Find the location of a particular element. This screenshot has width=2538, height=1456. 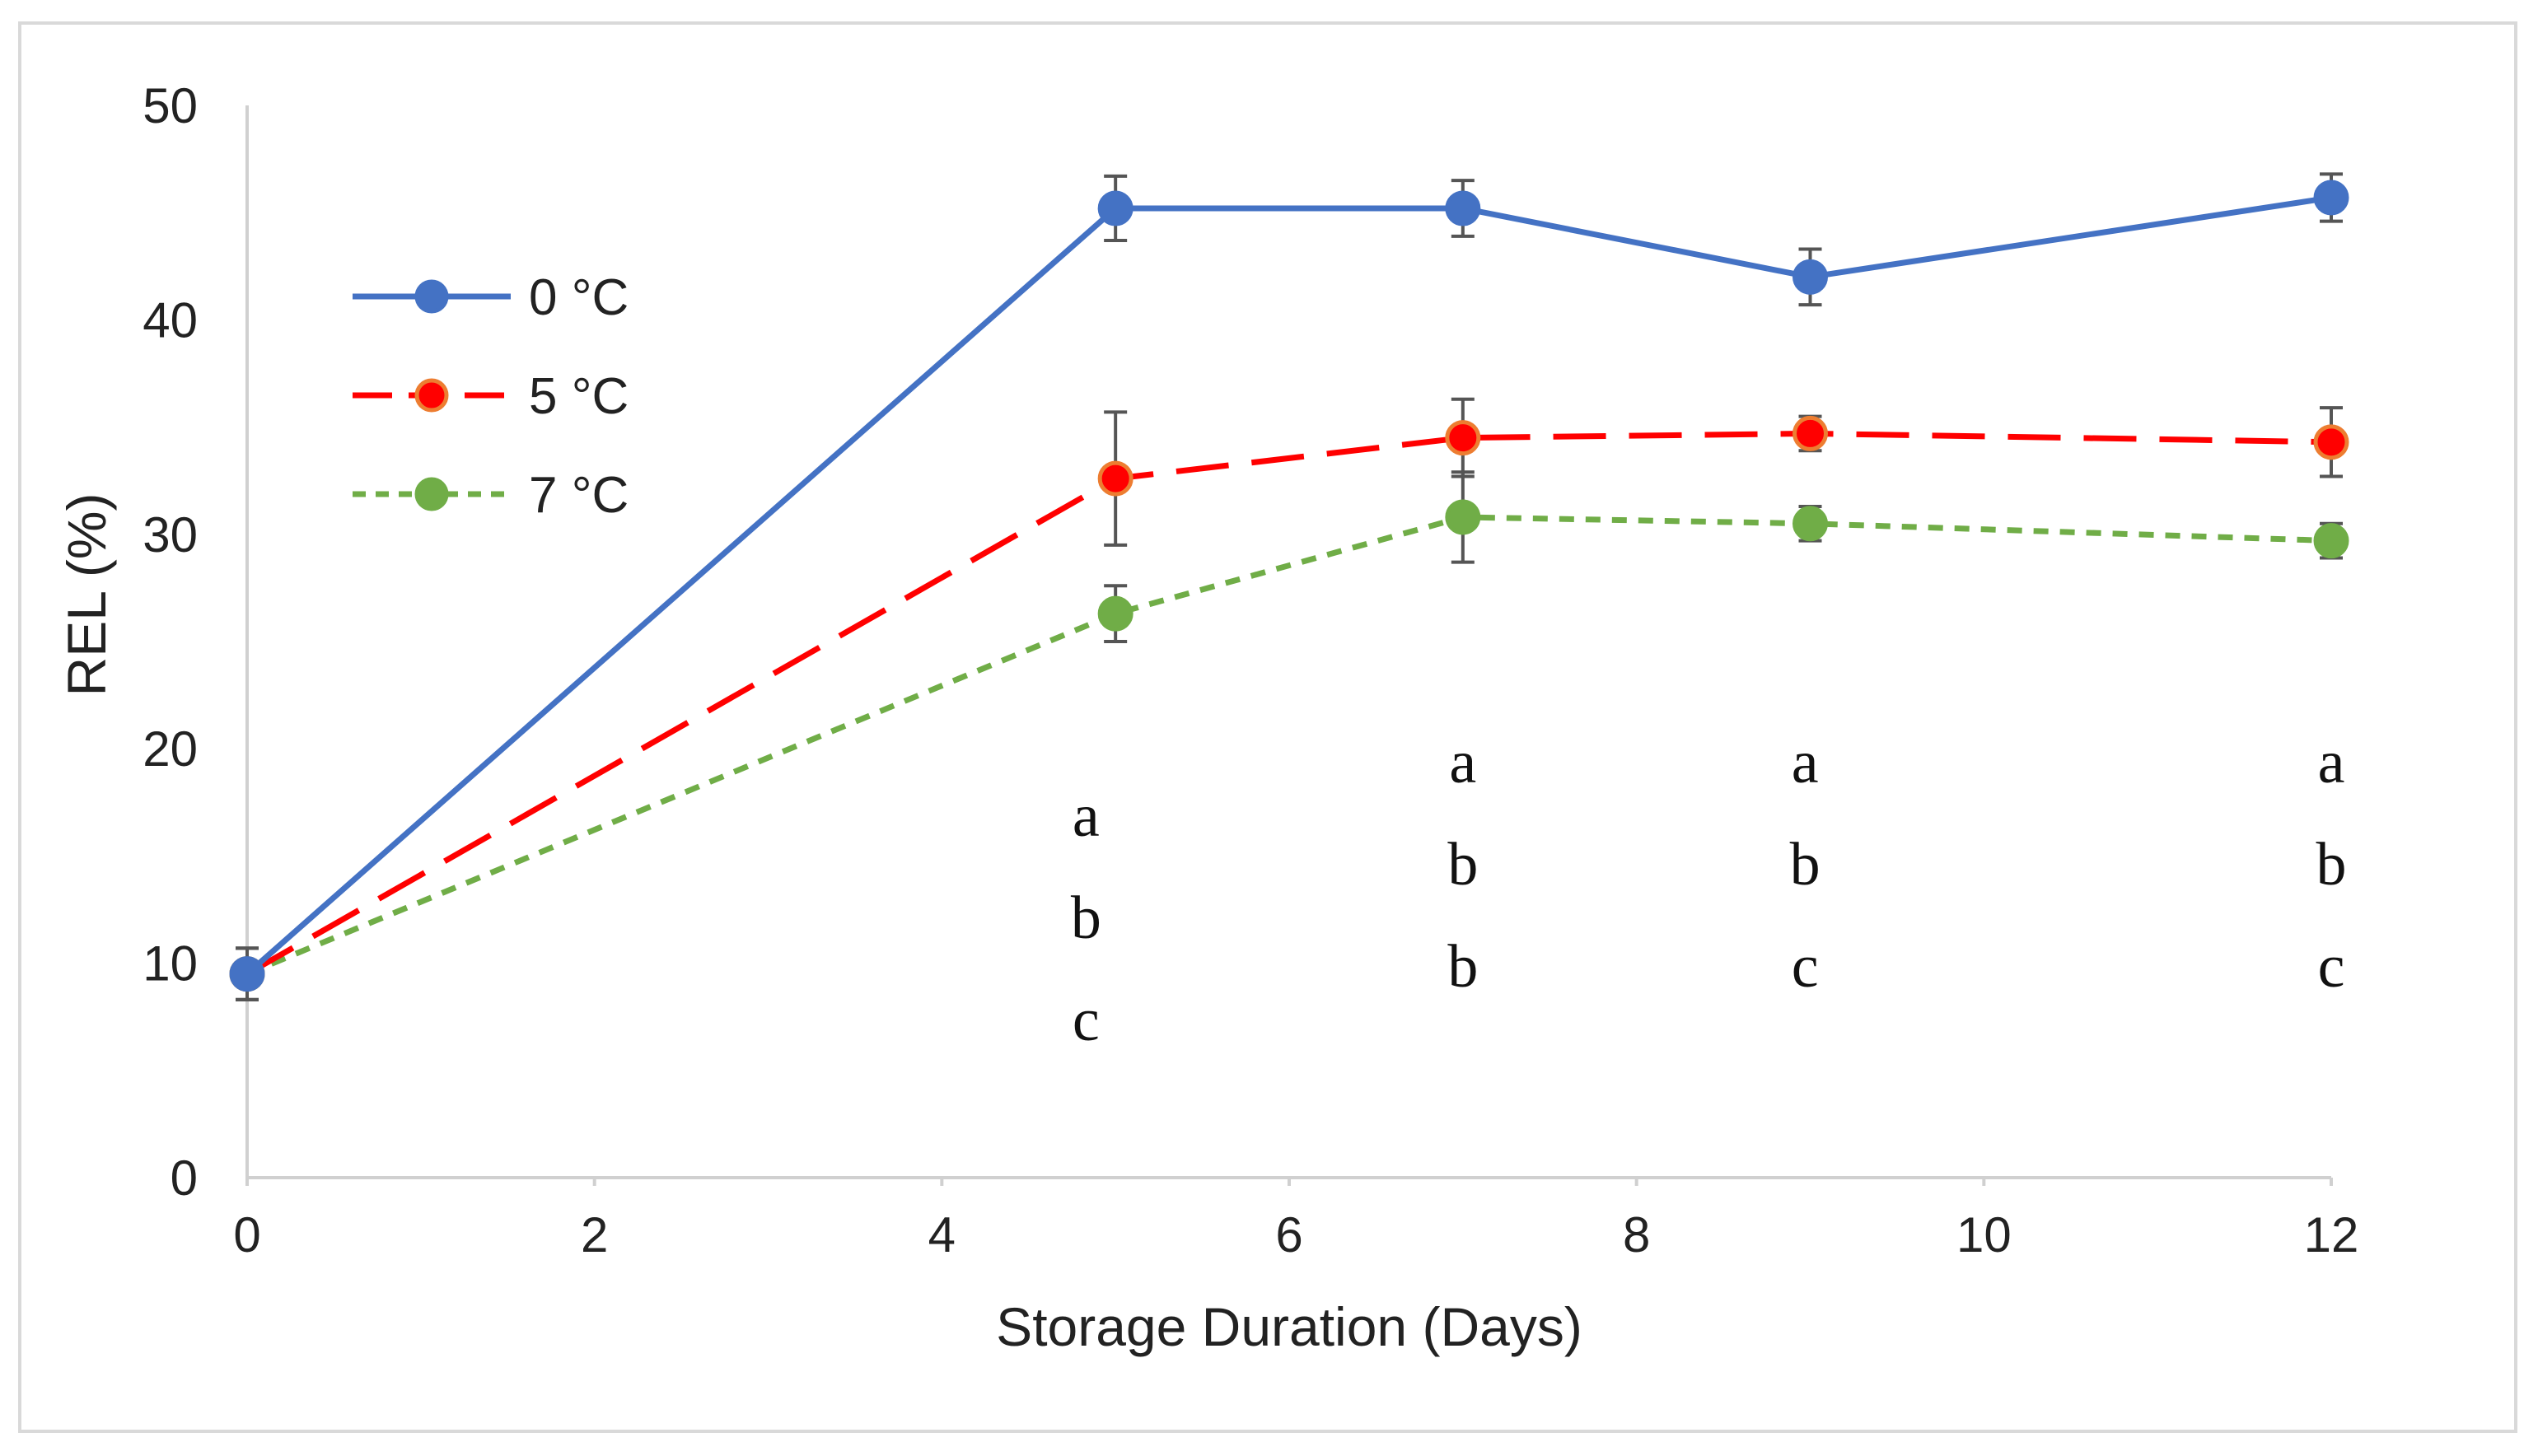

x-tick-label: 12 is located at coordinates (2331, 1234).